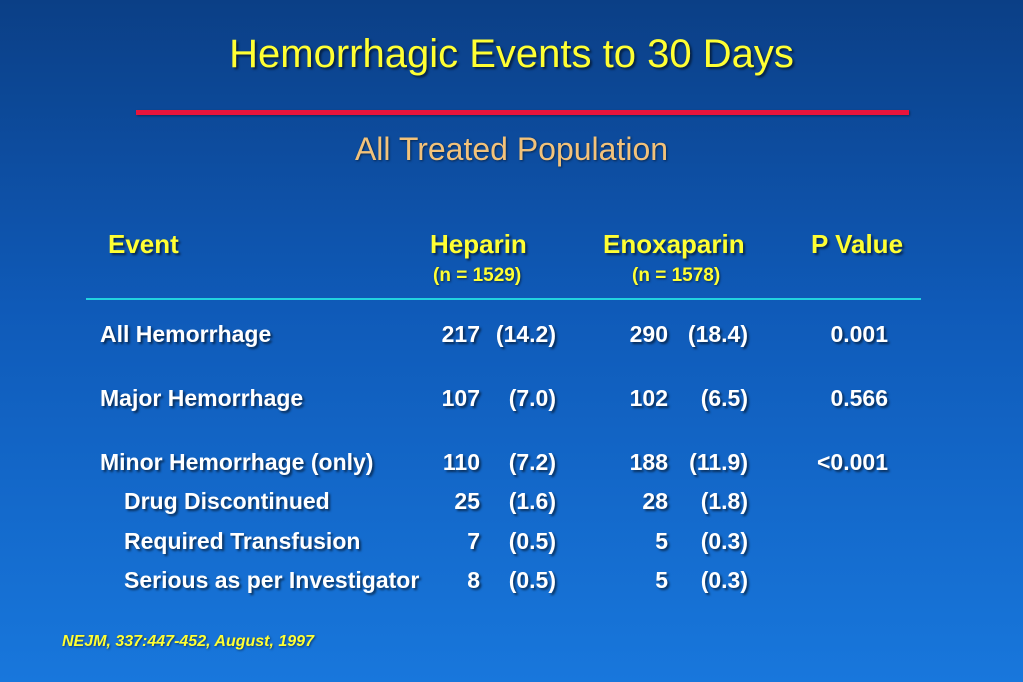 This screenshot has height=682, width=1023. Describe the element at coordinates (674, 244) in the screenshot. I see `header-enoxaparin: Enoxaparin` at that location.